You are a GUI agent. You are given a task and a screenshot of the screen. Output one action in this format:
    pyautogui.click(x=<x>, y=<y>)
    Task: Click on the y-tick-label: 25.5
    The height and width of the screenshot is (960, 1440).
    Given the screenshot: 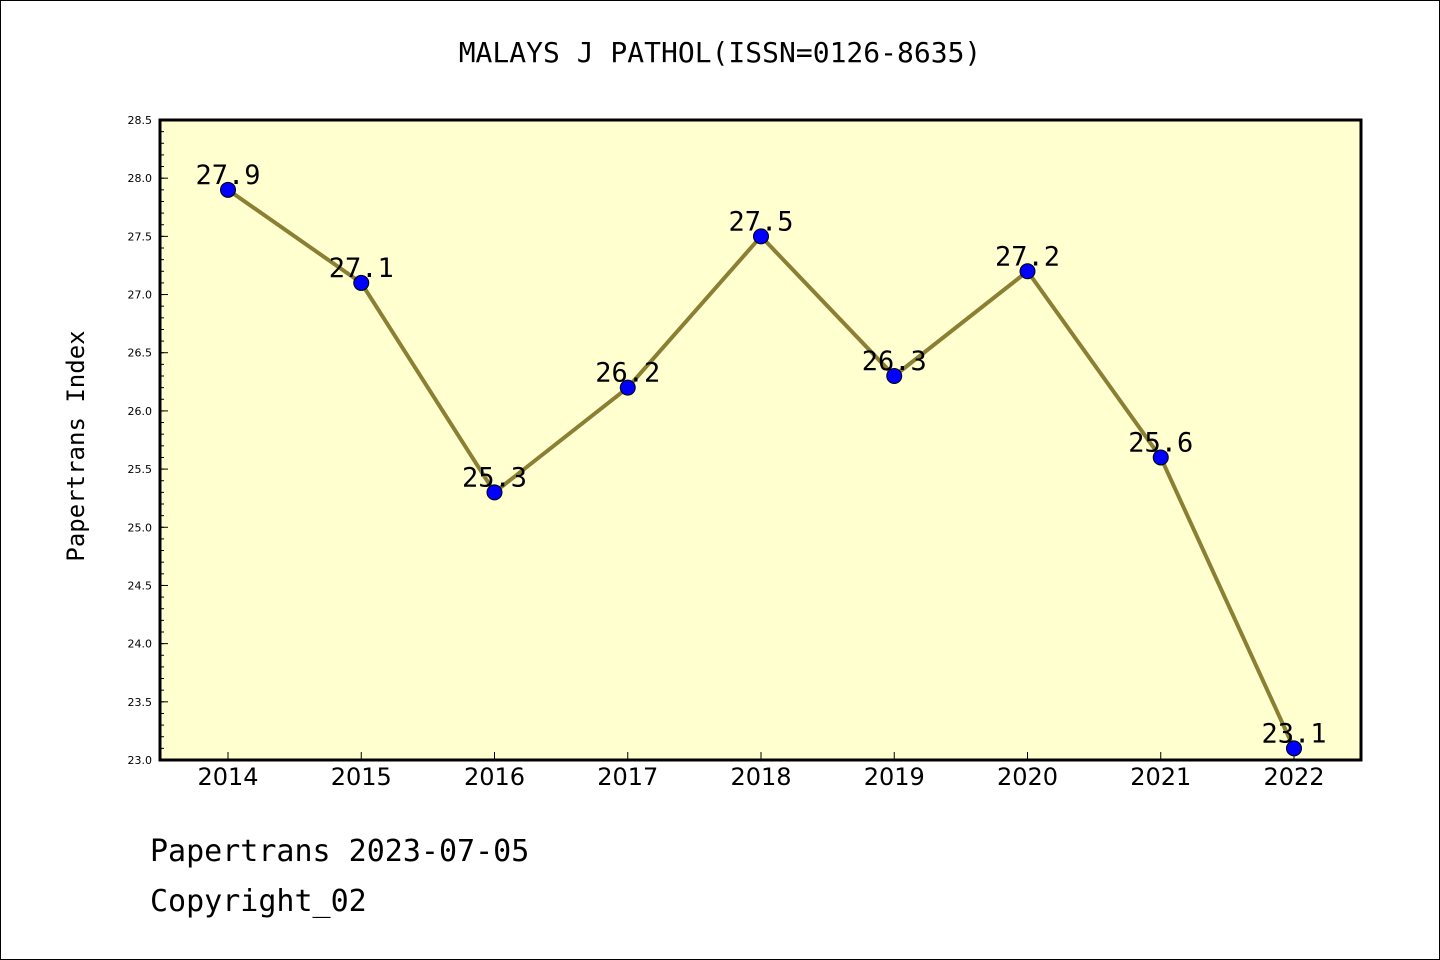 What is the action you would take?
    pyautogui.click(x=140, y=469)
    